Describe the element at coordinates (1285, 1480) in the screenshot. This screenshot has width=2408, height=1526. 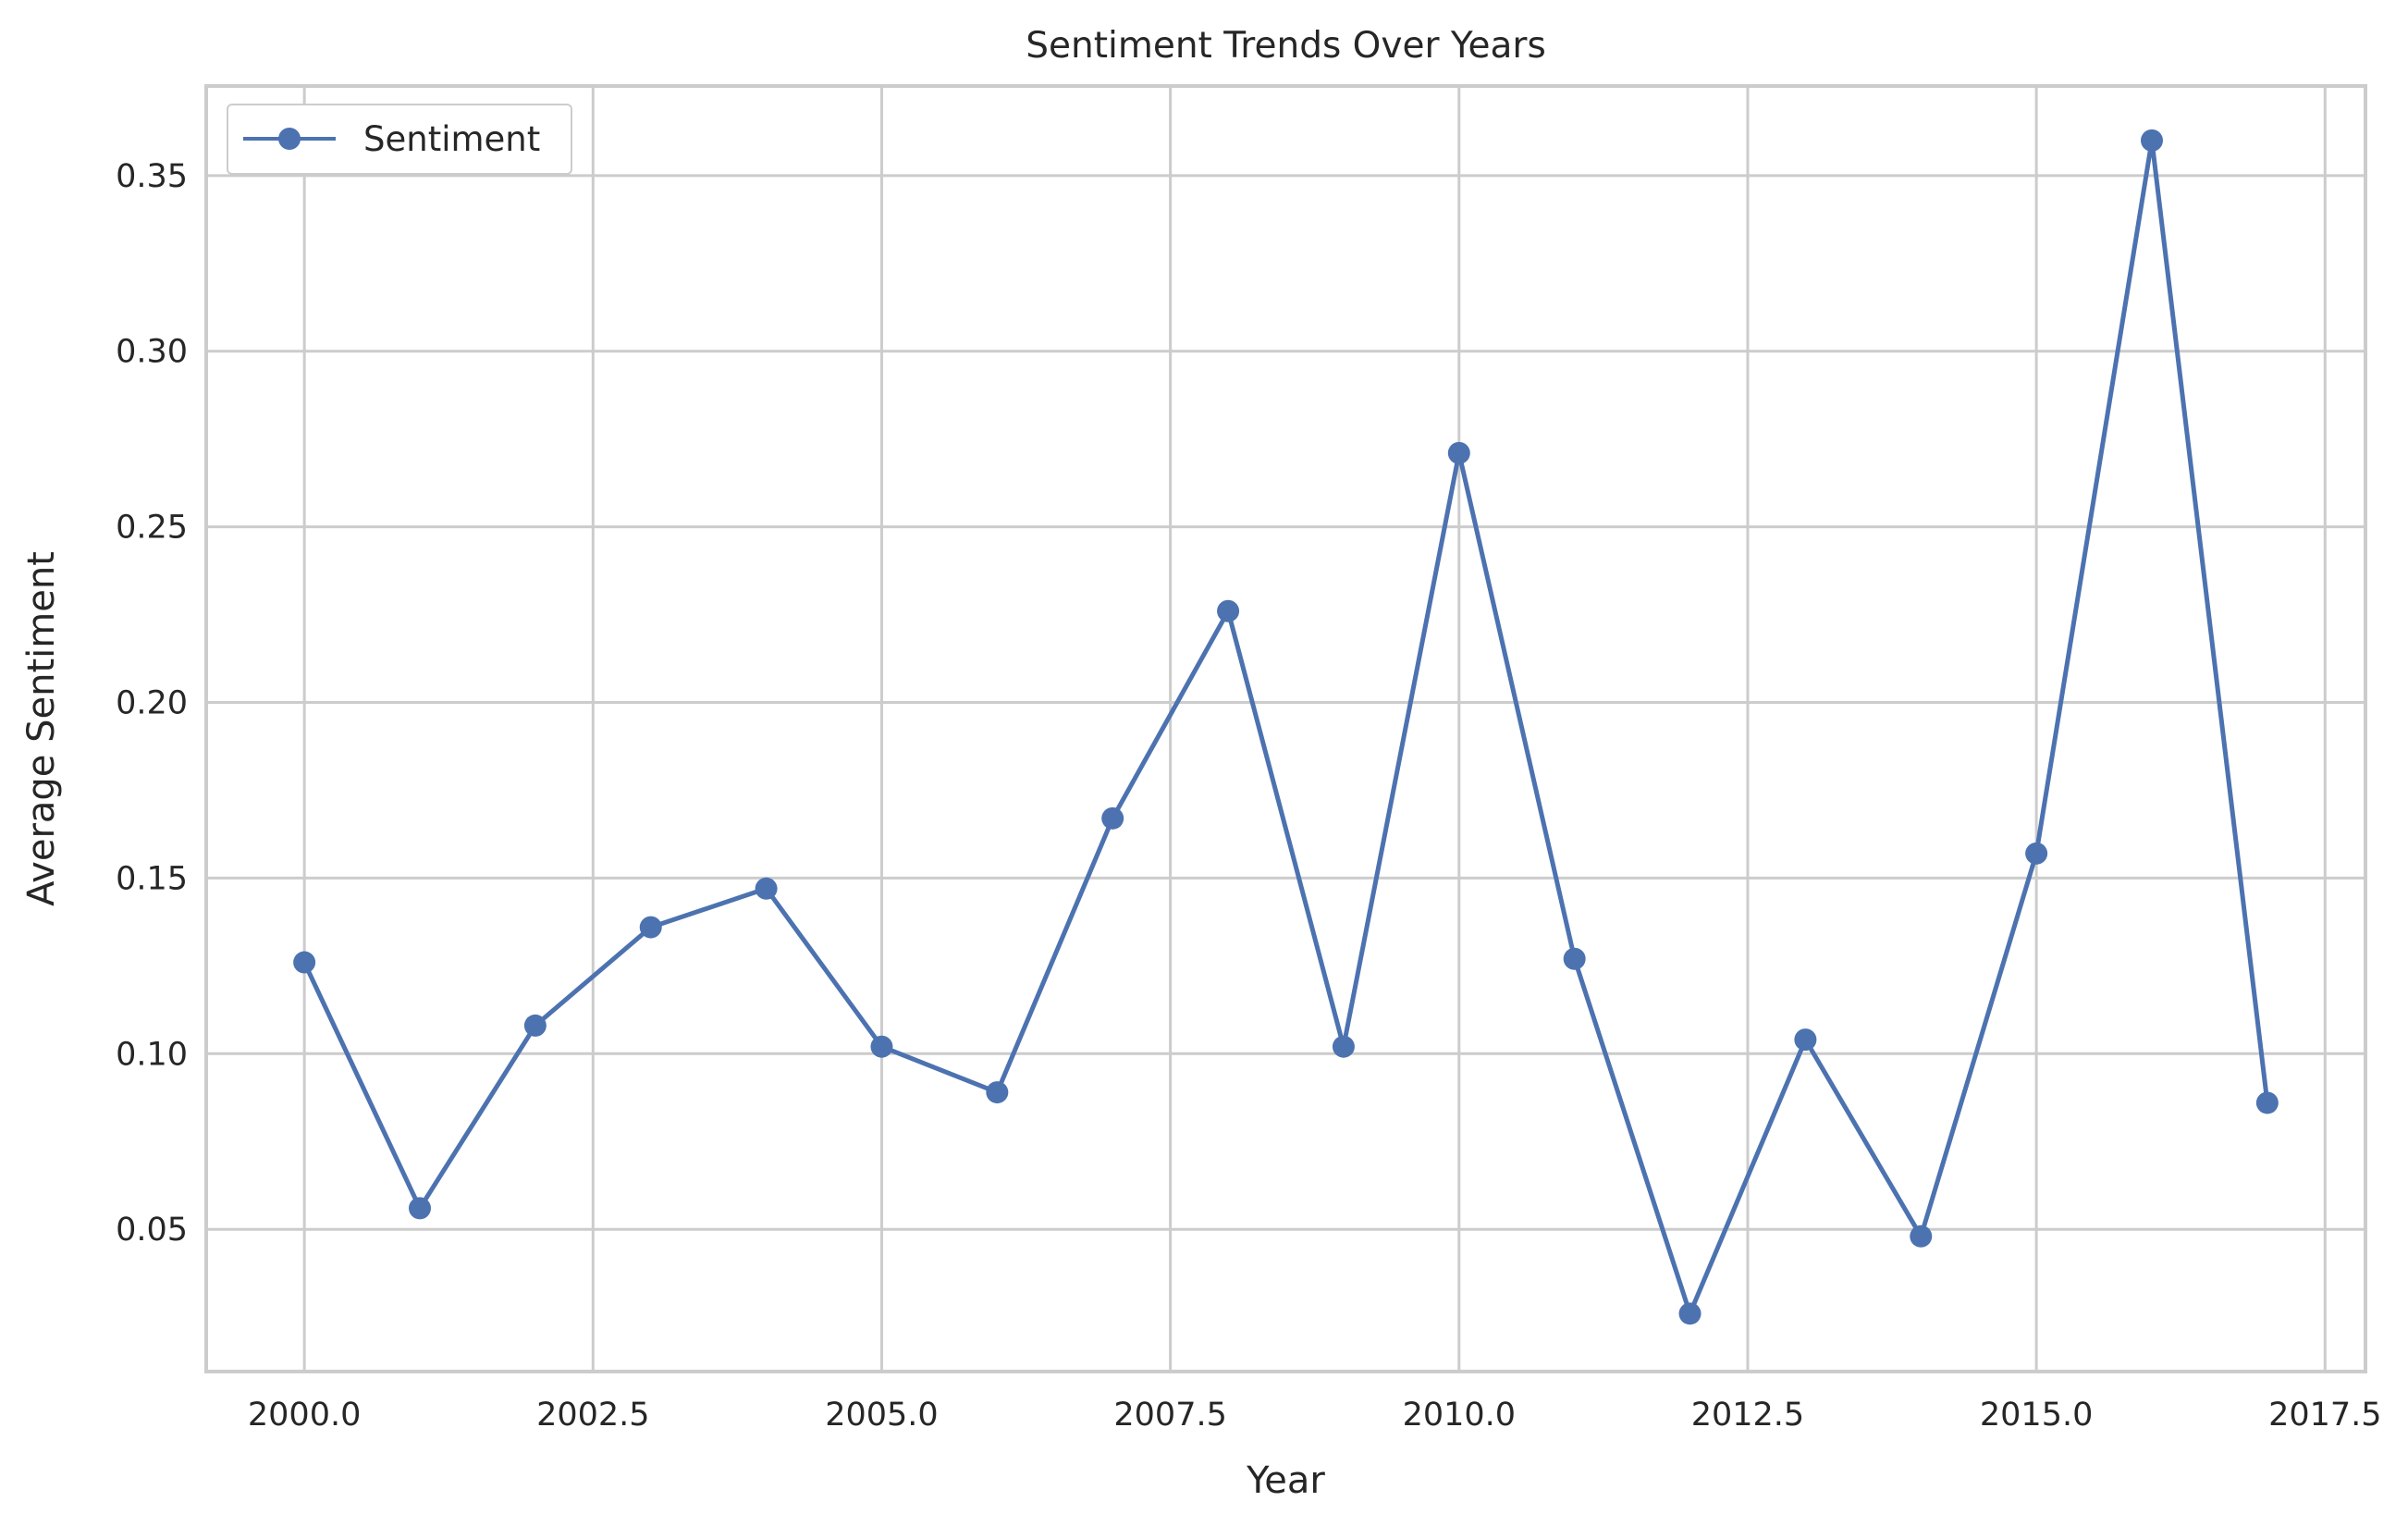
I see `x-axis-label: Year` at that location.